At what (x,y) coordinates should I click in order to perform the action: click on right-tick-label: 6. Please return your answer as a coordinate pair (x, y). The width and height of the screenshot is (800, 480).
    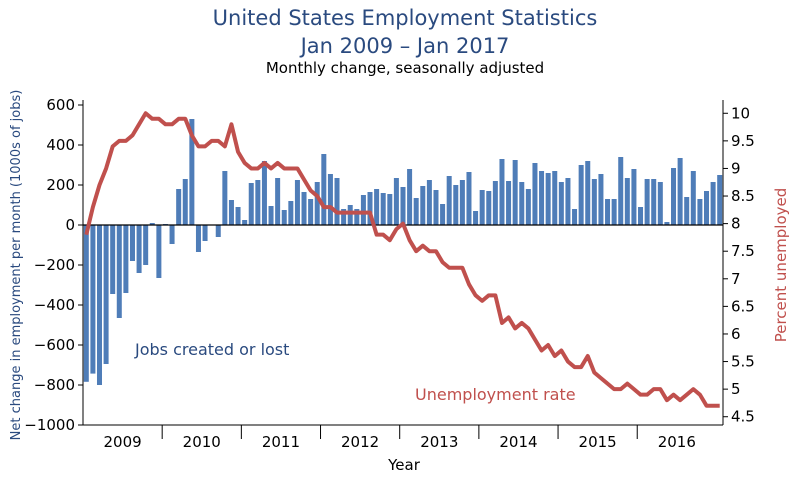
    Looking at the image, I should click on (736, 334).